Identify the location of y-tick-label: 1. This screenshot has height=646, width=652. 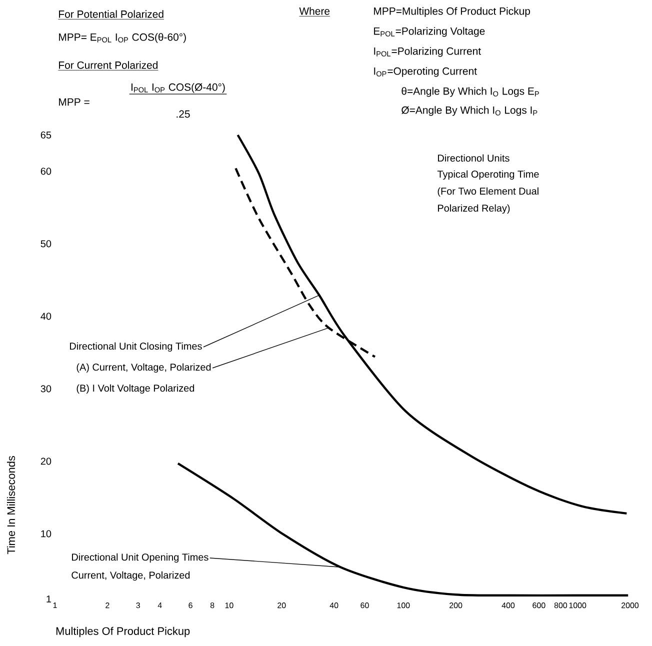
(48, 599).